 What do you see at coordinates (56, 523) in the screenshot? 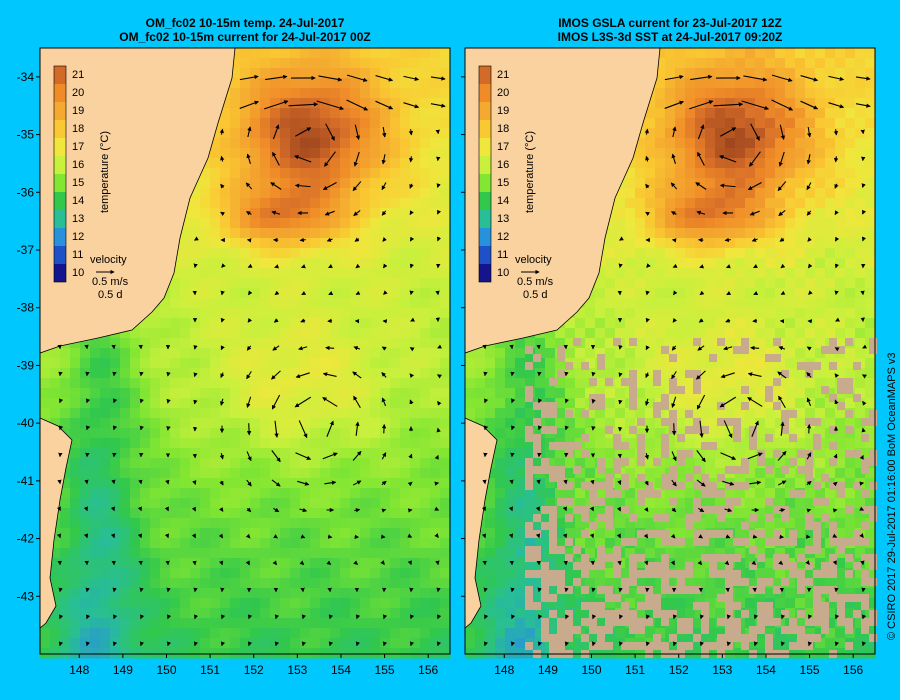
I see `land-tasmania` at bounding box center [56, 523].